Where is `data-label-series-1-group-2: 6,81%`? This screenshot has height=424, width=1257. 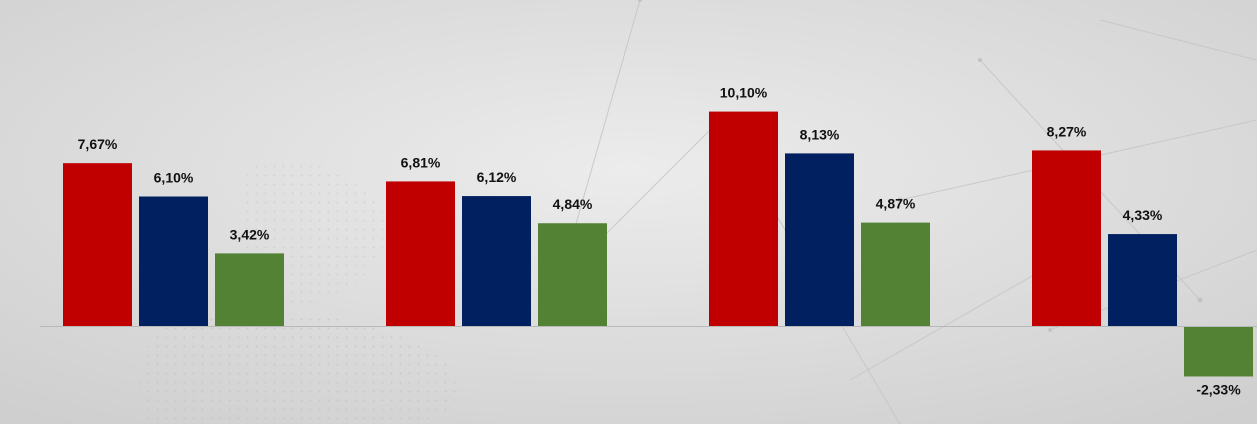
data-label-series-1-group-2: 6,81% is located at coordinates (421, 162).